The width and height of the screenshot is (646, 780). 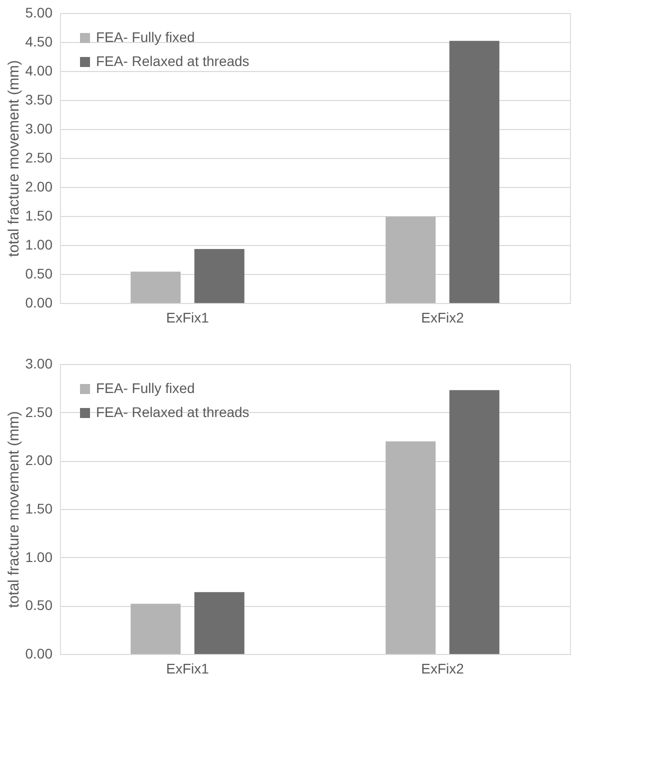 I want to click on y-tick-label: 3.50, so click(x=39, y=100).